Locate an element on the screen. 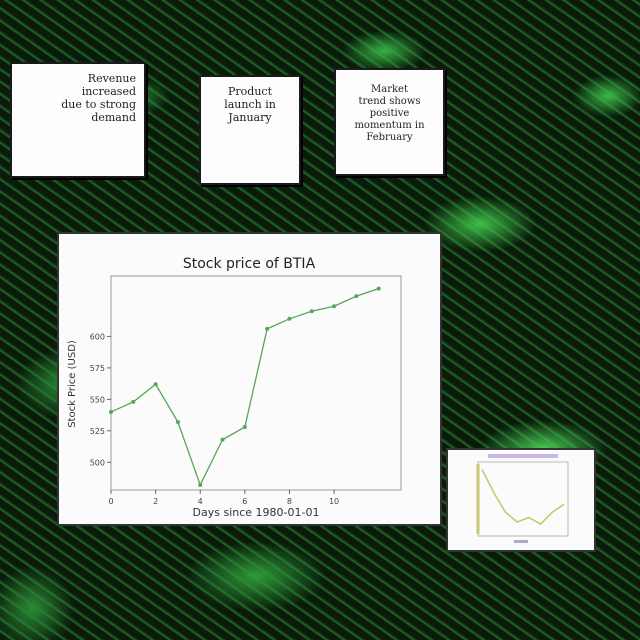 The height and width of the screenshot is (640, 640). note-line: February is located at coordinates (389, 137).